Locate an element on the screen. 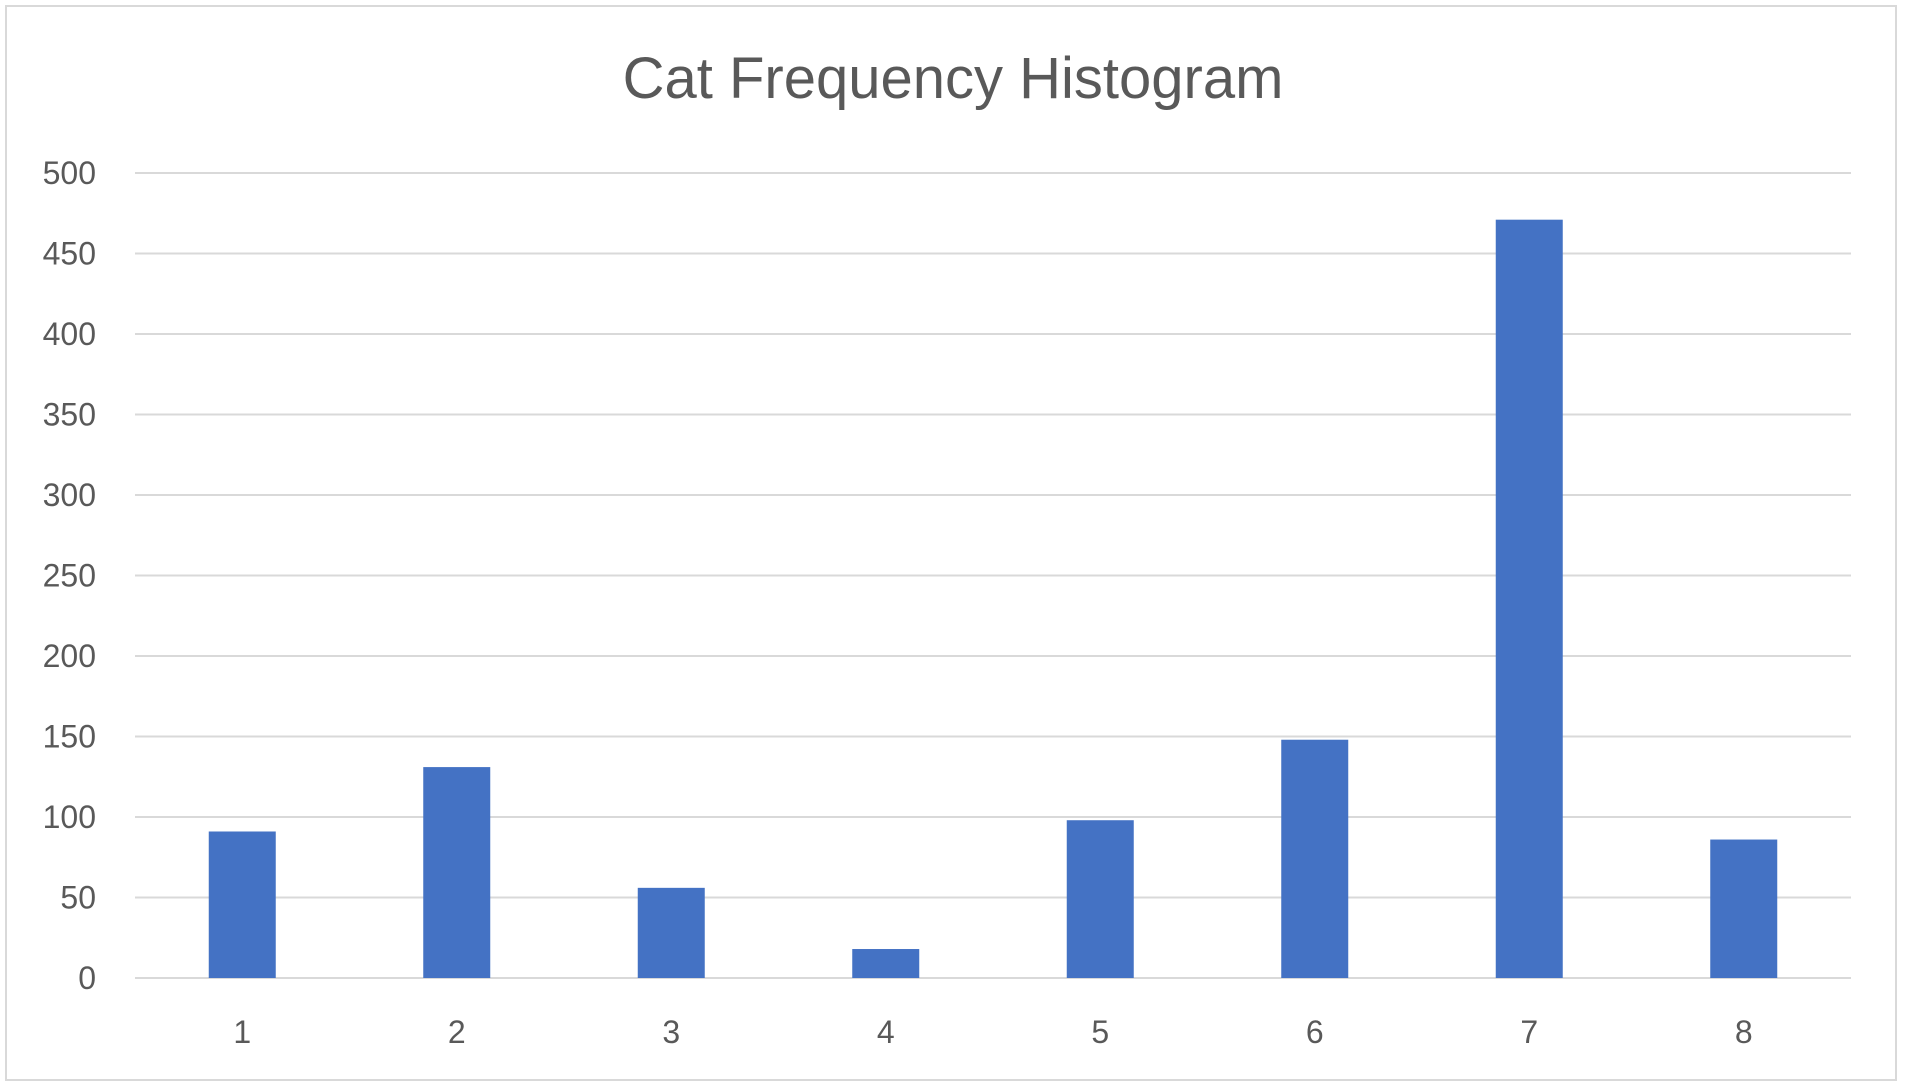  chart-title: Cat Frequency Histogram is located at coordinates (953, 78).